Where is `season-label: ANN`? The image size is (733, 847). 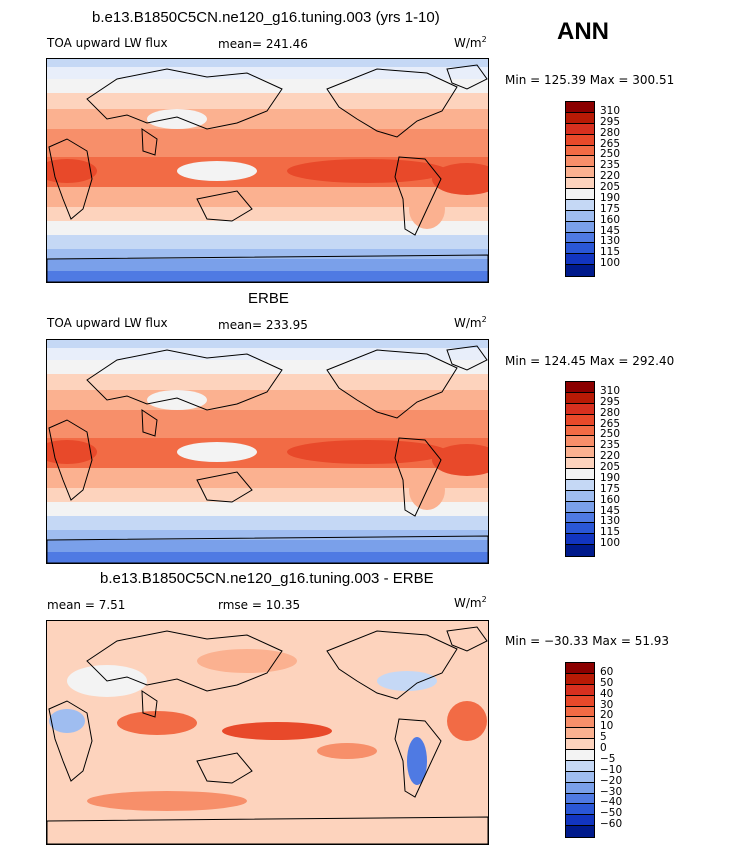
season-label: ANN is located at coordinates (583, 31).